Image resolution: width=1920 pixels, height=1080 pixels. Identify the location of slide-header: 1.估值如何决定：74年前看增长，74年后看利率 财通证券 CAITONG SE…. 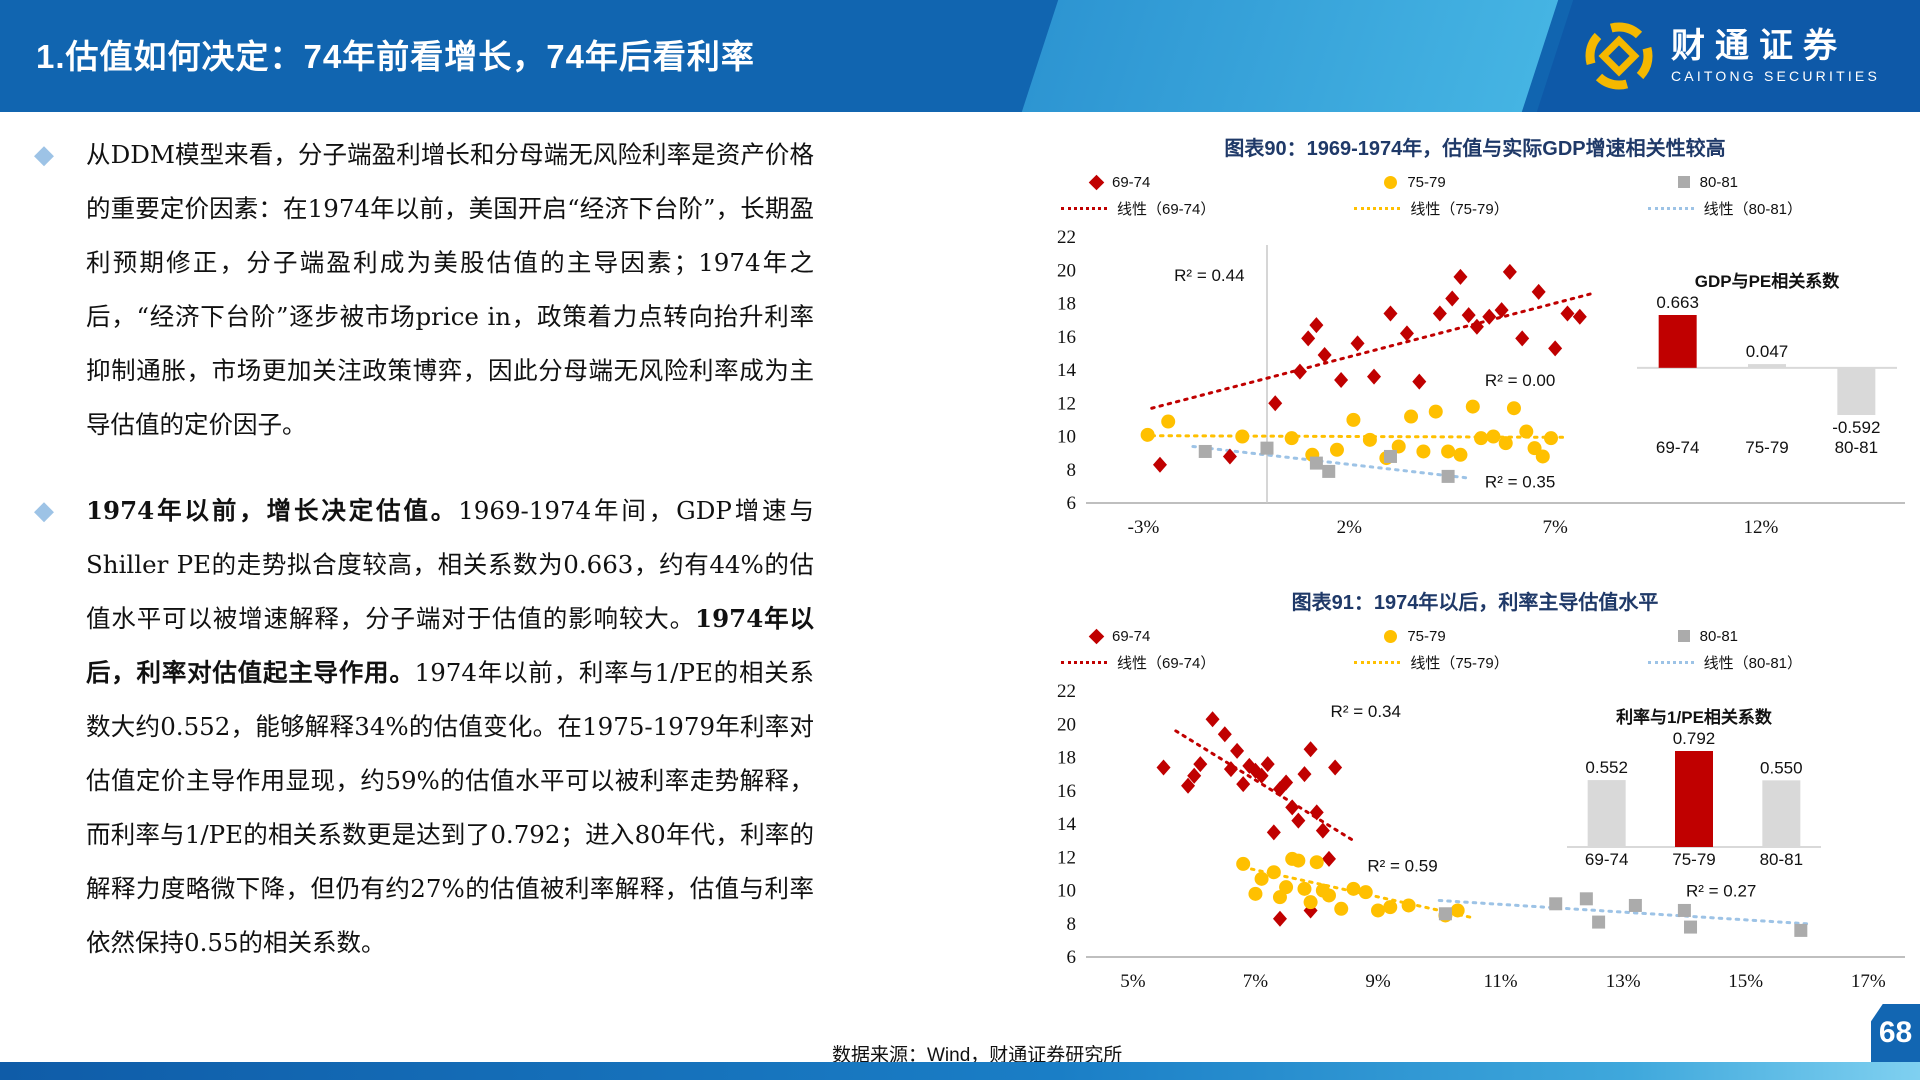
(960, 56).